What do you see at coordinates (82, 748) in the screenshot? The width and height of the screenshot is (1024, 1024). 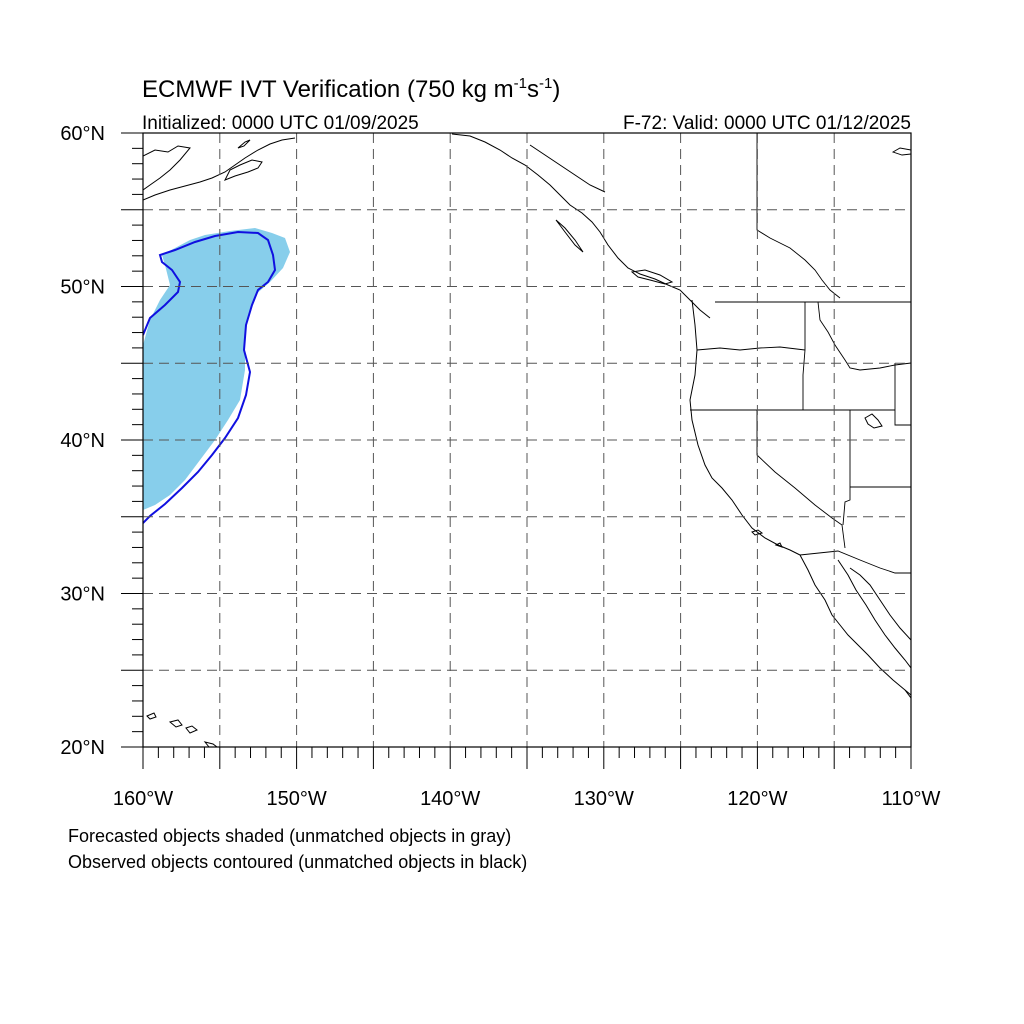 I see `latitude-label: 20°N` at bounding box center [82, 748].